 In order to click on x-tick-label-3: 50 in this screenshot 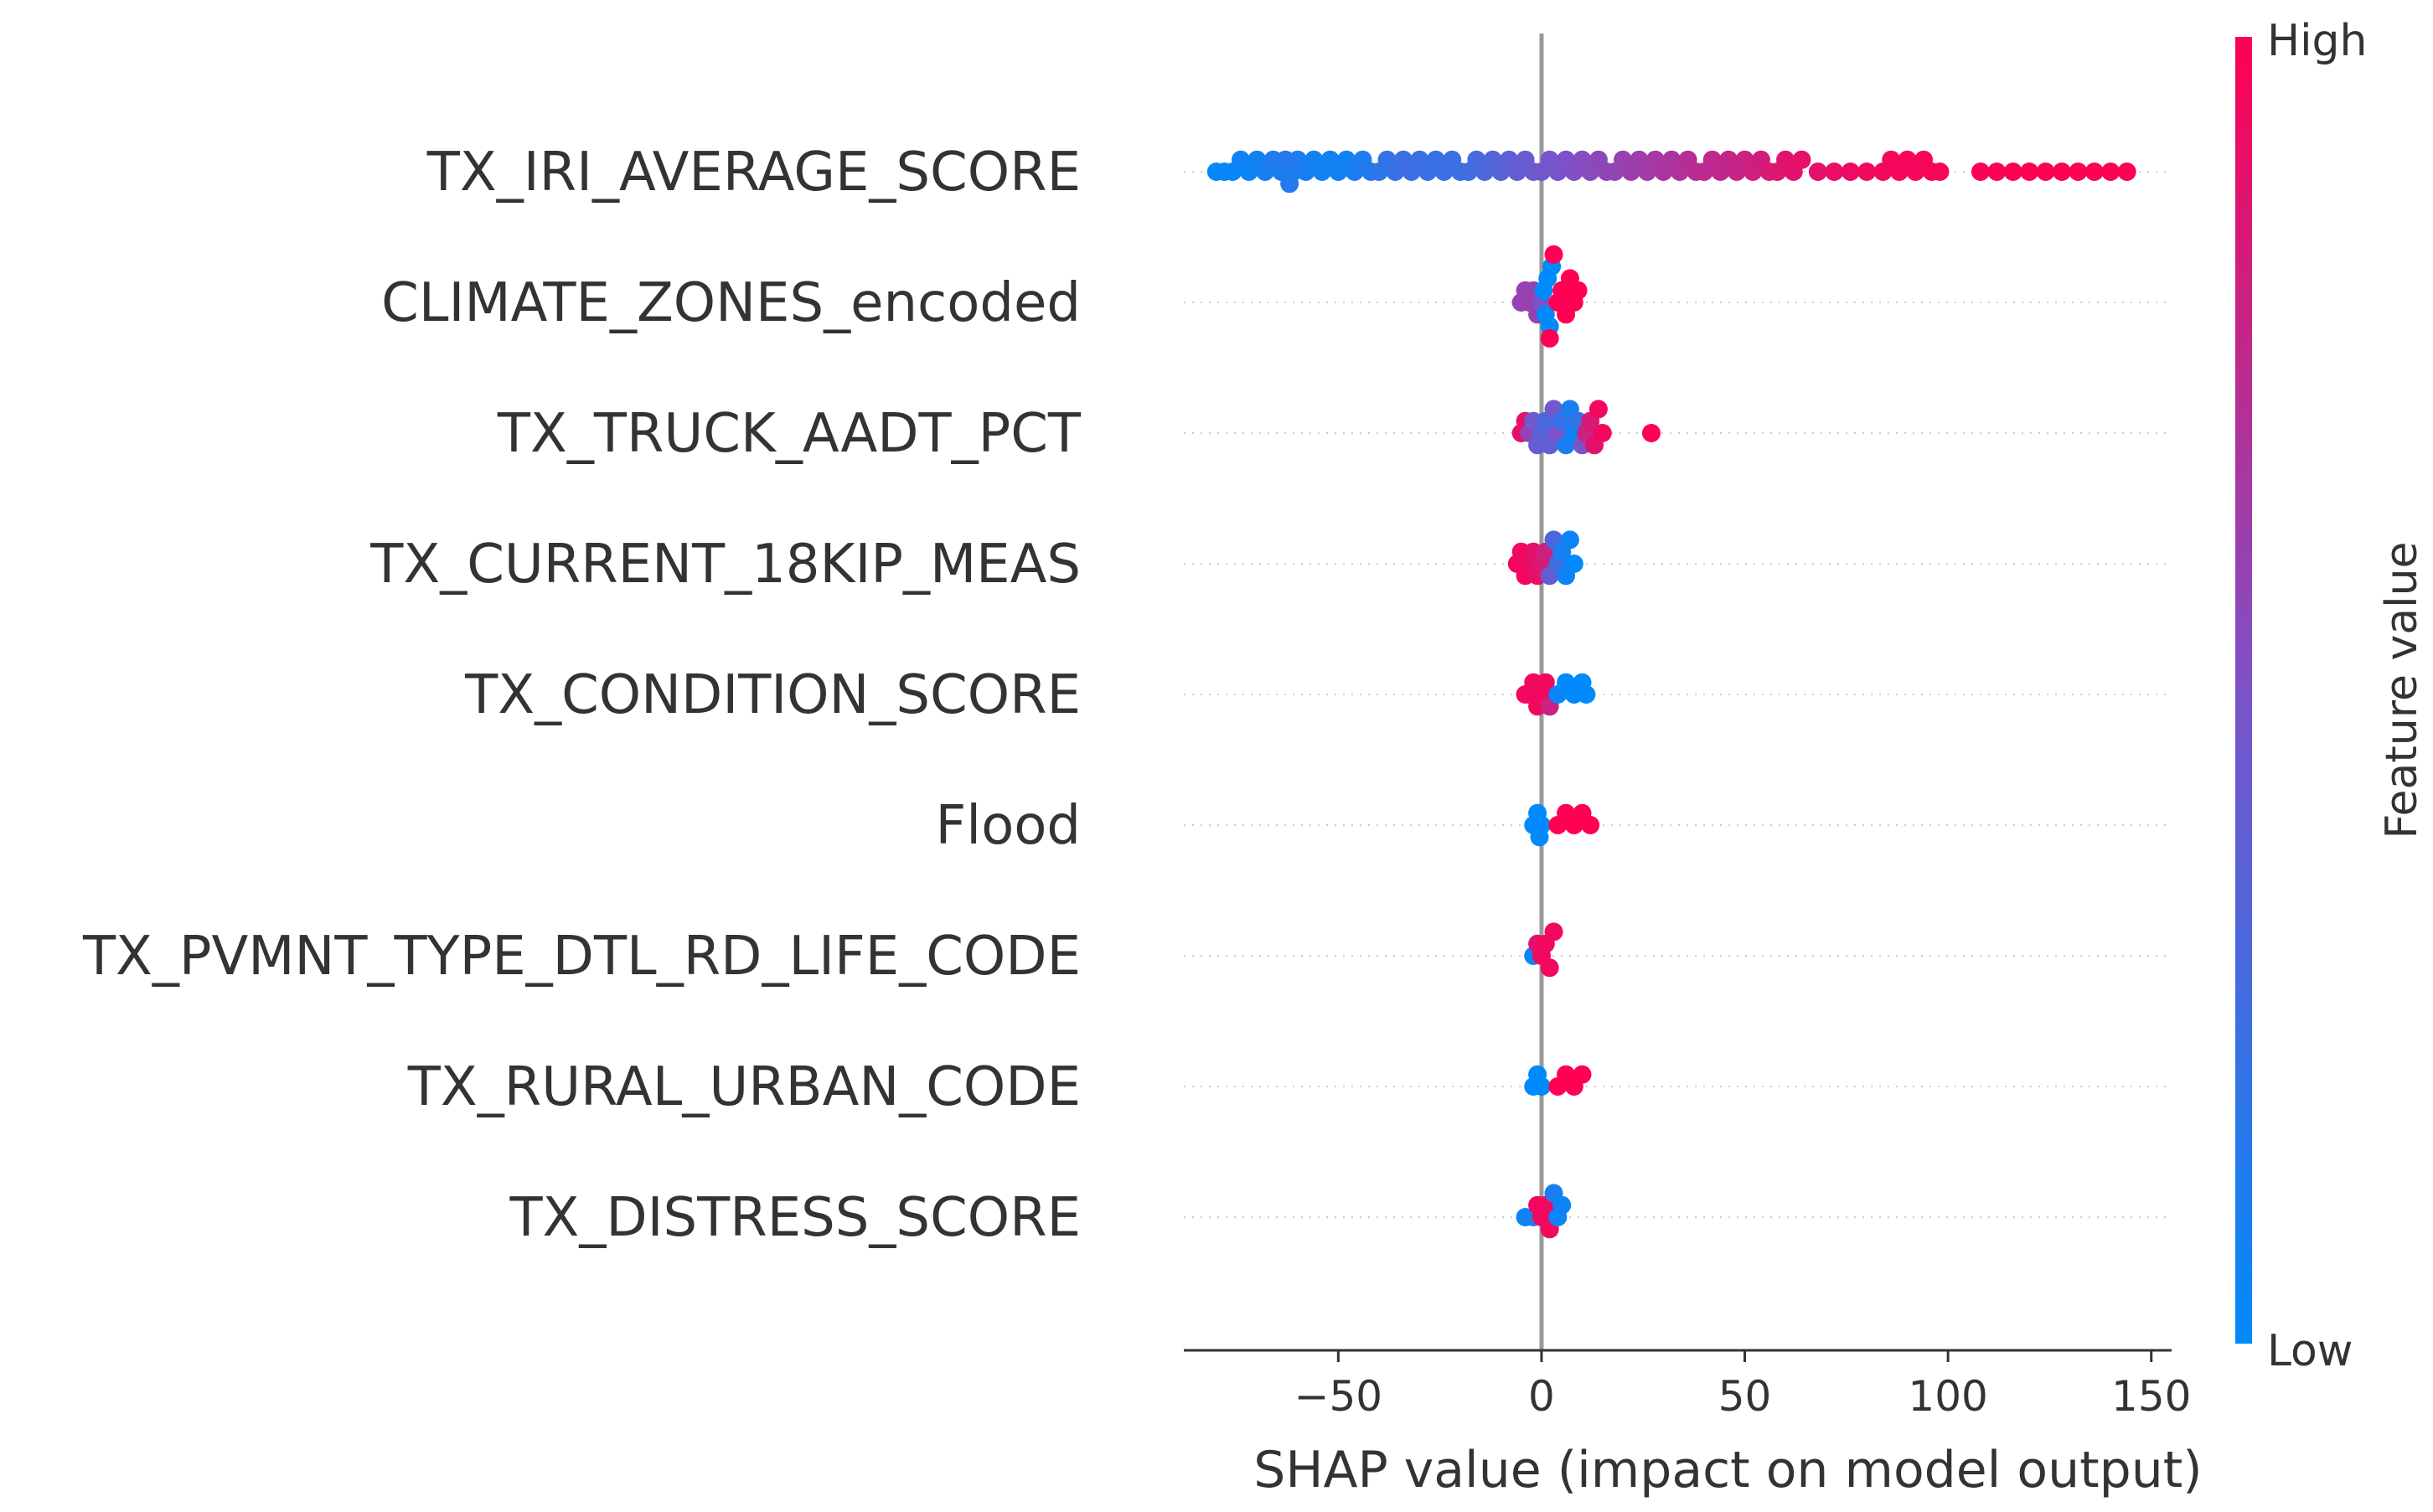, I will do `click(1745, 1396)`.